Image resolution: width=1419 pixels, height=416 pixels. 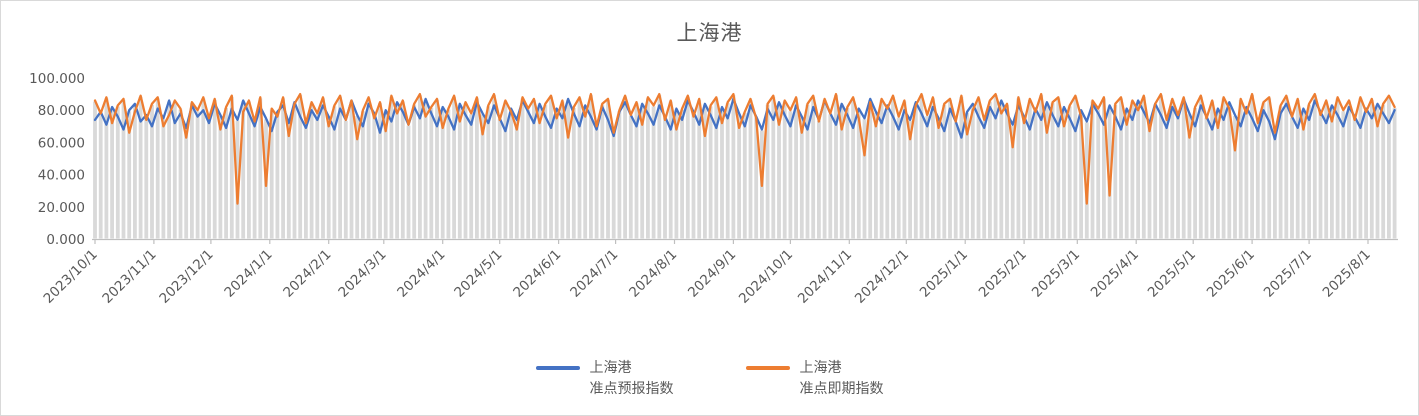 What do you see at coordinates (537, 274) in the screenshot?
I see `x-axis-tick-label: 2024/6/1` at bounding box center [537, 274].